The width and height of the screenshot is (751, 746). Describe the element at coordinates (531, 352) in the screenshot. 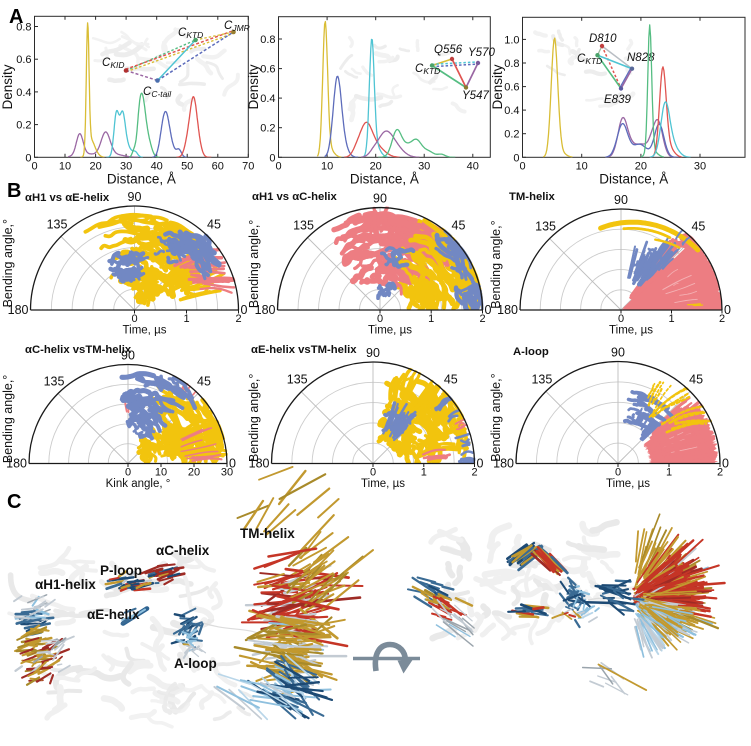

I see `svg-text: A-loop` at that location.